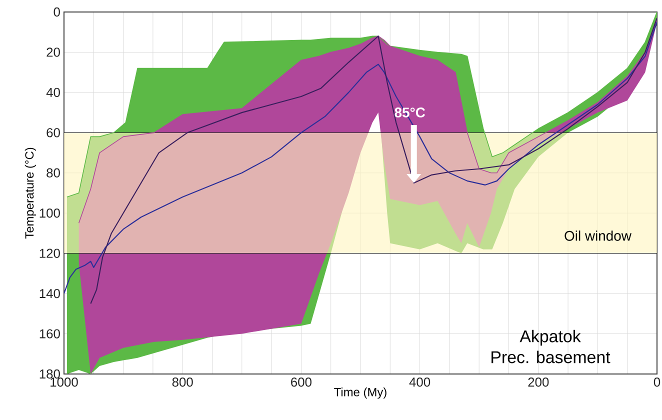  What do you see at coordinates (50, 293) in the screenshot?
I see `y-tick-label: 140` at bounding box center [50, 293].